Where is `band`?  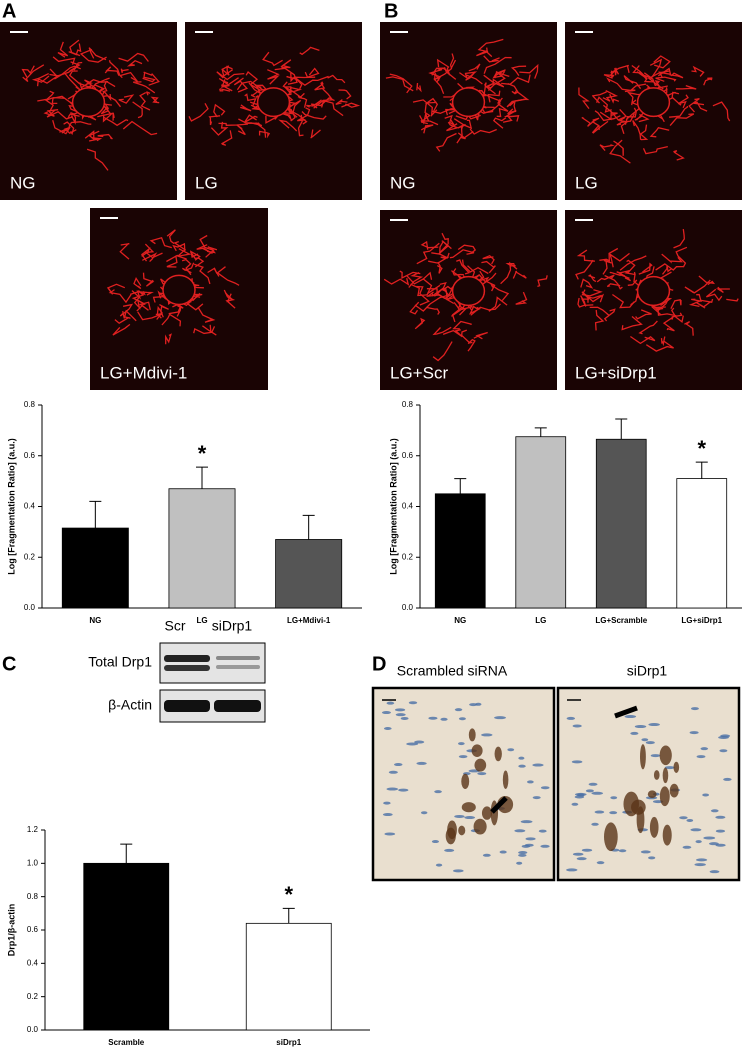
band is located at coordinates (187, 706).